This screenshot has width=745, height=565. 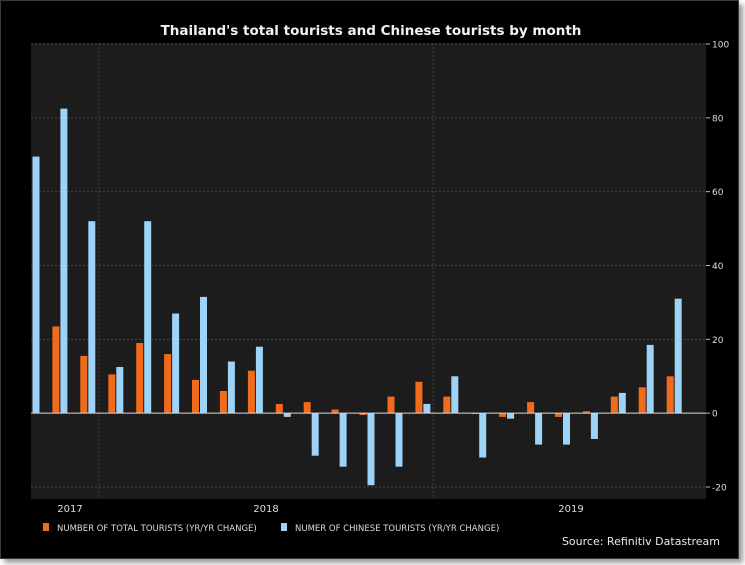 I want to click on legend-label-total: NUMBER OF TOTAL TOURISTS (YR/YR CHANGE), so click(x=157, y=529).